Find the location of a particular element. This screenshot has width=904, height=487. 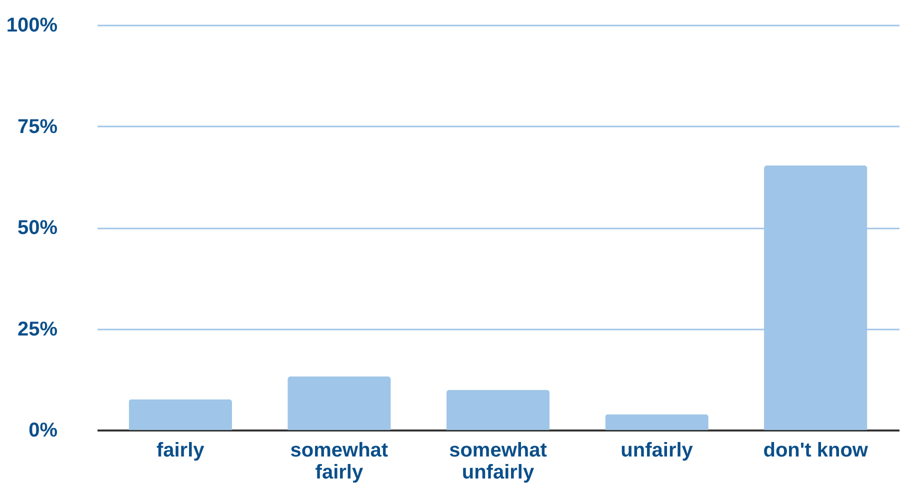

y-tick-label: 50% is located at coordinates (37, 228).